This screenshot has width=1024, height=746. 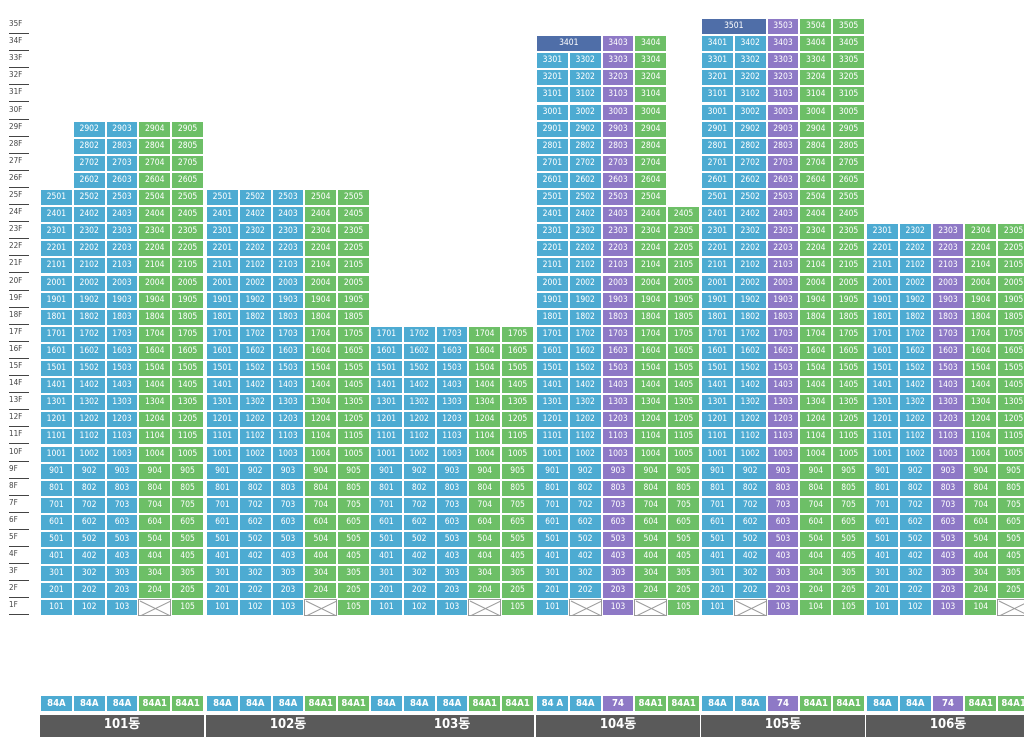 I want to click on penthouse-unit: 3503, so click(x=783, y=27).